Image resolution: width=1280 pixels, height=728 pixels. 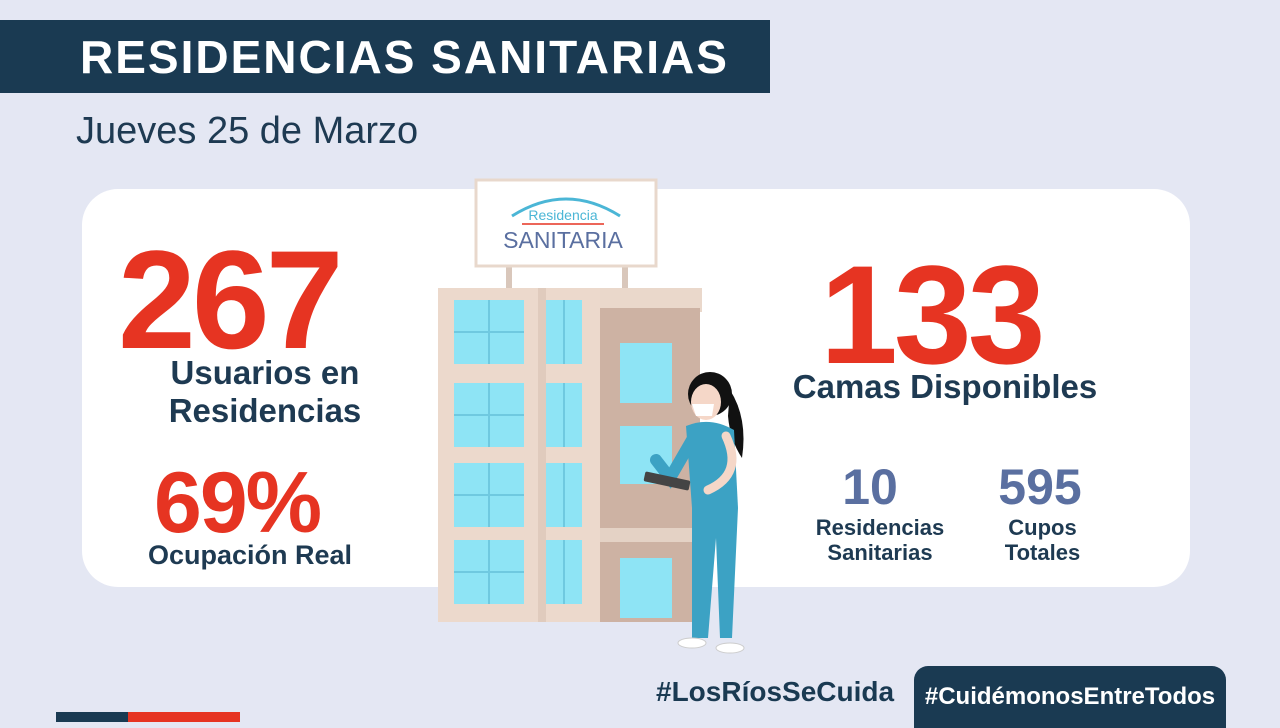 What do you see at coordinates (1040, 487) in the screenshot?
I see `cupos-value: 595` at bounding box center [1040, 487].